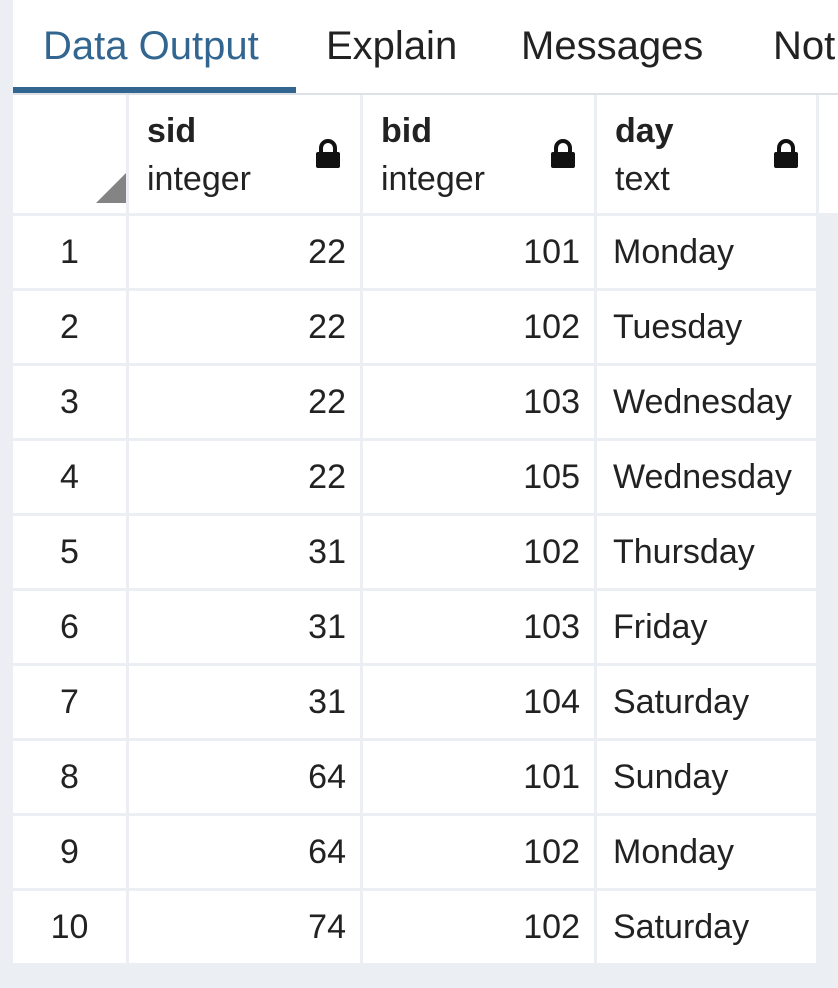  Describe the element at coordinates (69, 852) in the screenshot. I see `row-number: 9` at that location.